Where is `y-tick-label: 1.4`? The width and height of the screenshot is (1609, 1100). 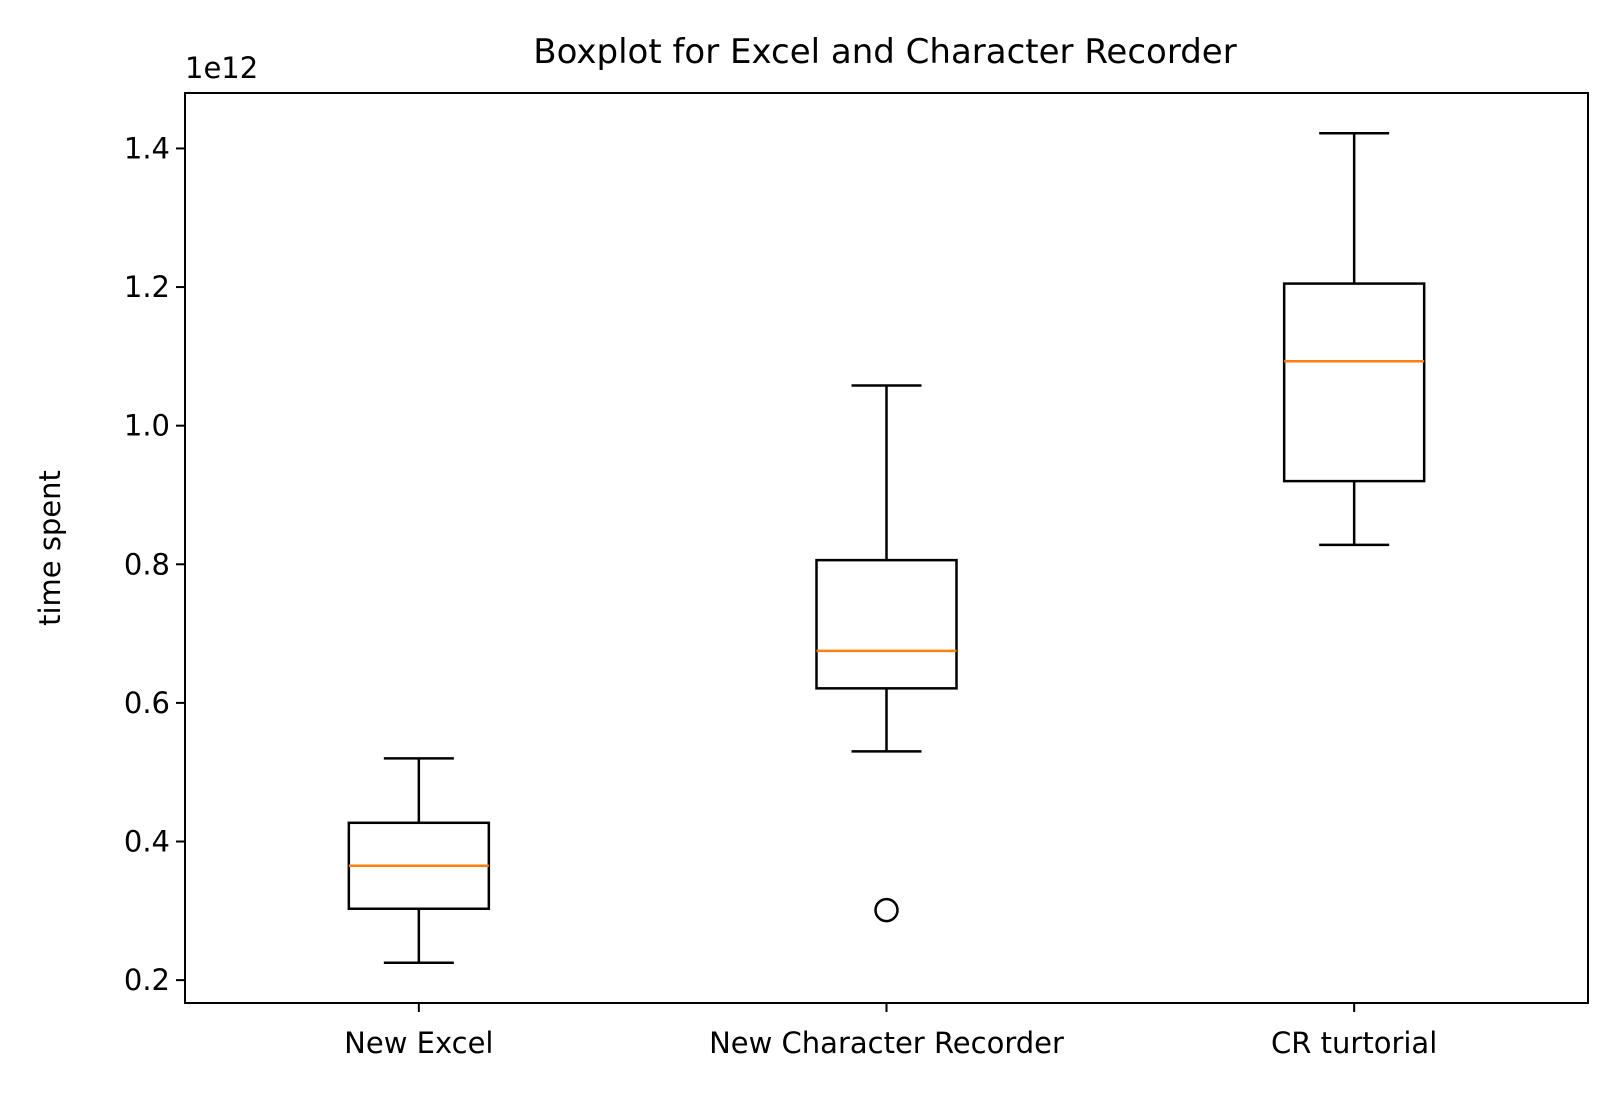
y-tick-label: 1.4 is located at coordinates (147, 148).